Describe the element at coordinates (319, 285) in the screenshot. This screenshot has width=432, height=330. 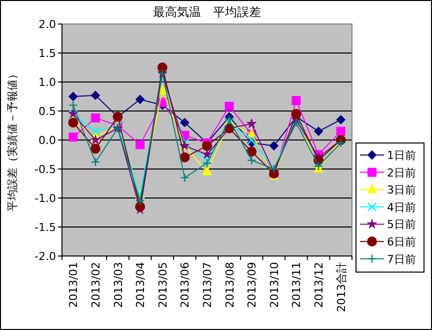
I see `x-tick-label: 2013/12` at that location.